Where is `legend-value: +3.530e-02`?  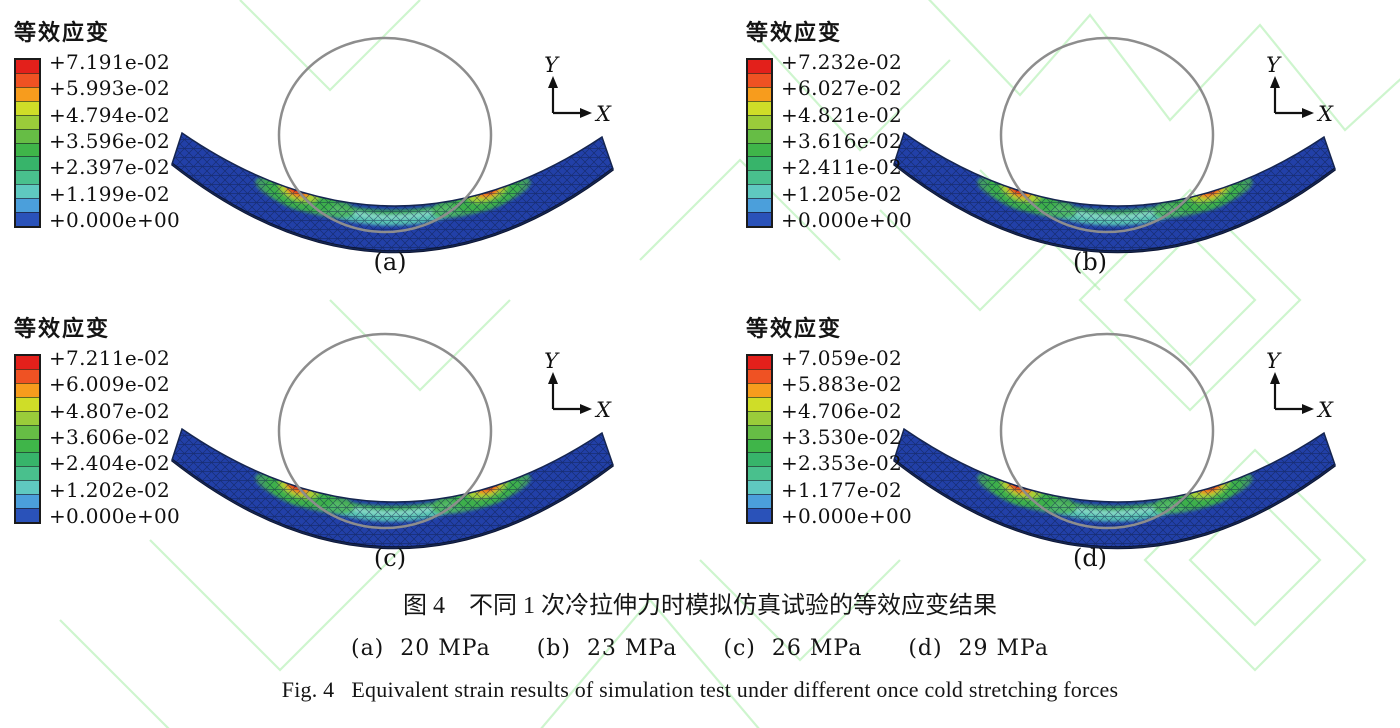 legend-value: +3.530e-02 is located at coordinates (842, 436).